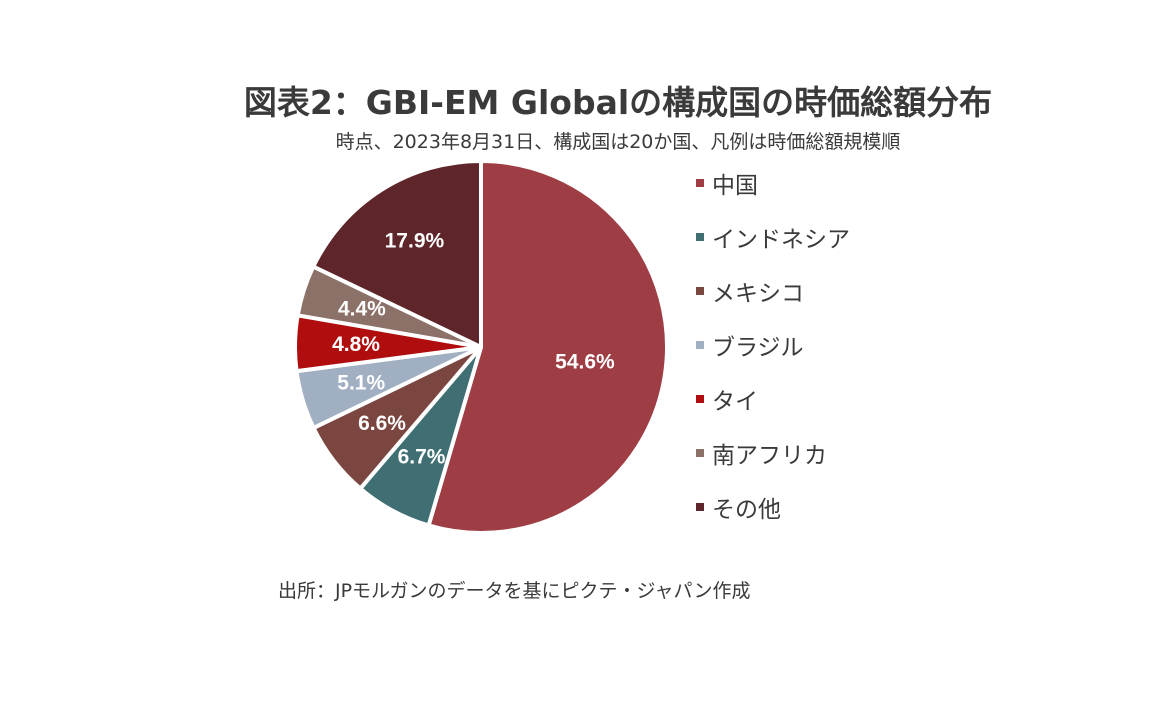 This screenshot has height=720, width=1152. What do you see at coordinates (758, 294) in the screenshot?
I see `legend-label: メキシコ` at bounding box center [758, 294].